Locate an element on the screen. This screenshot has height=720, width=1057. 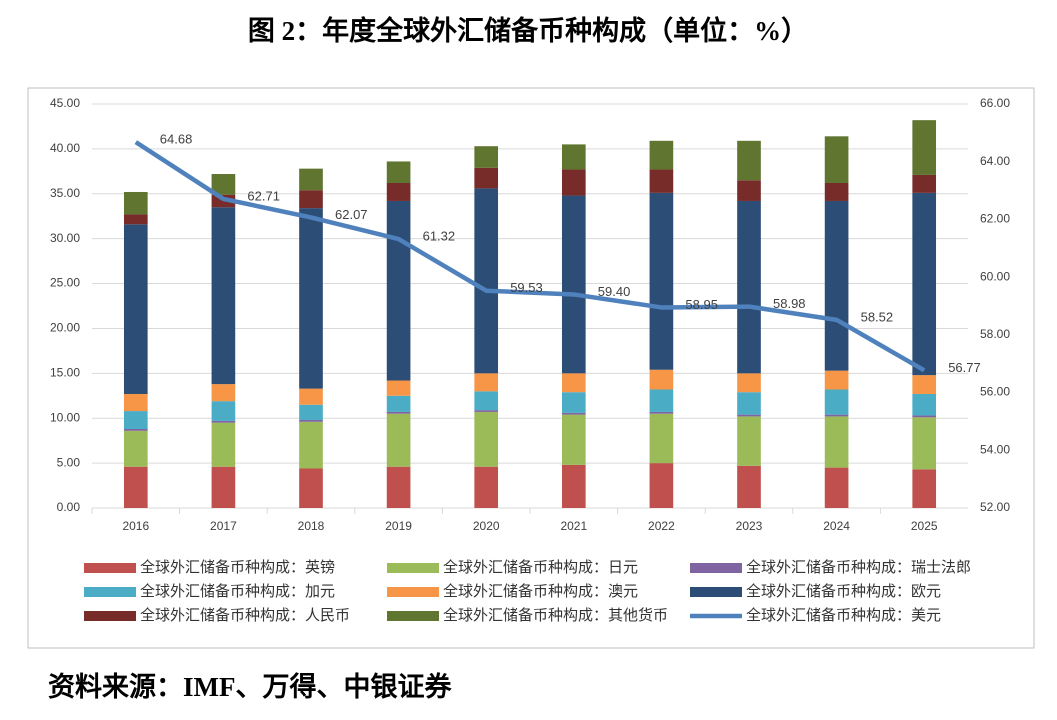
data-label: 58.98 is located at coordinates (789, 303).